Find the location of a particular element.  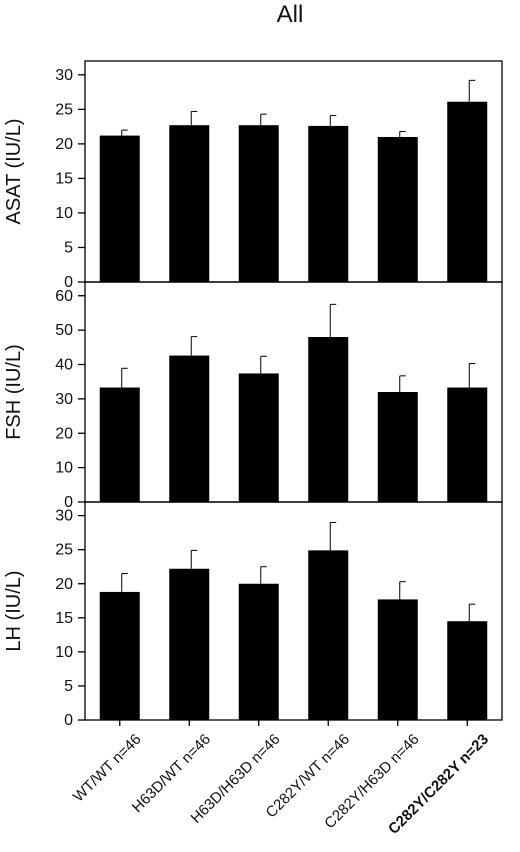

y-tick-label: 60 is located at coordinates (64, 296).